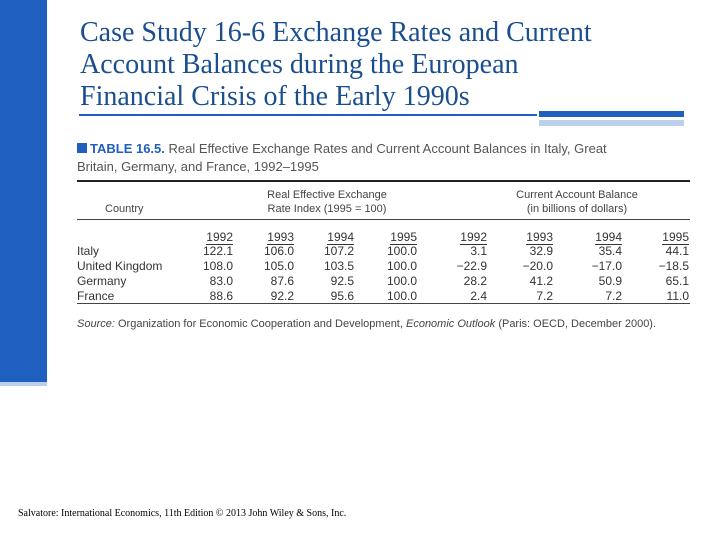  What do you see at coordinates (217, 251) in the screenshot?
I see `cell: 122.1` at bounding box center [217, 251].